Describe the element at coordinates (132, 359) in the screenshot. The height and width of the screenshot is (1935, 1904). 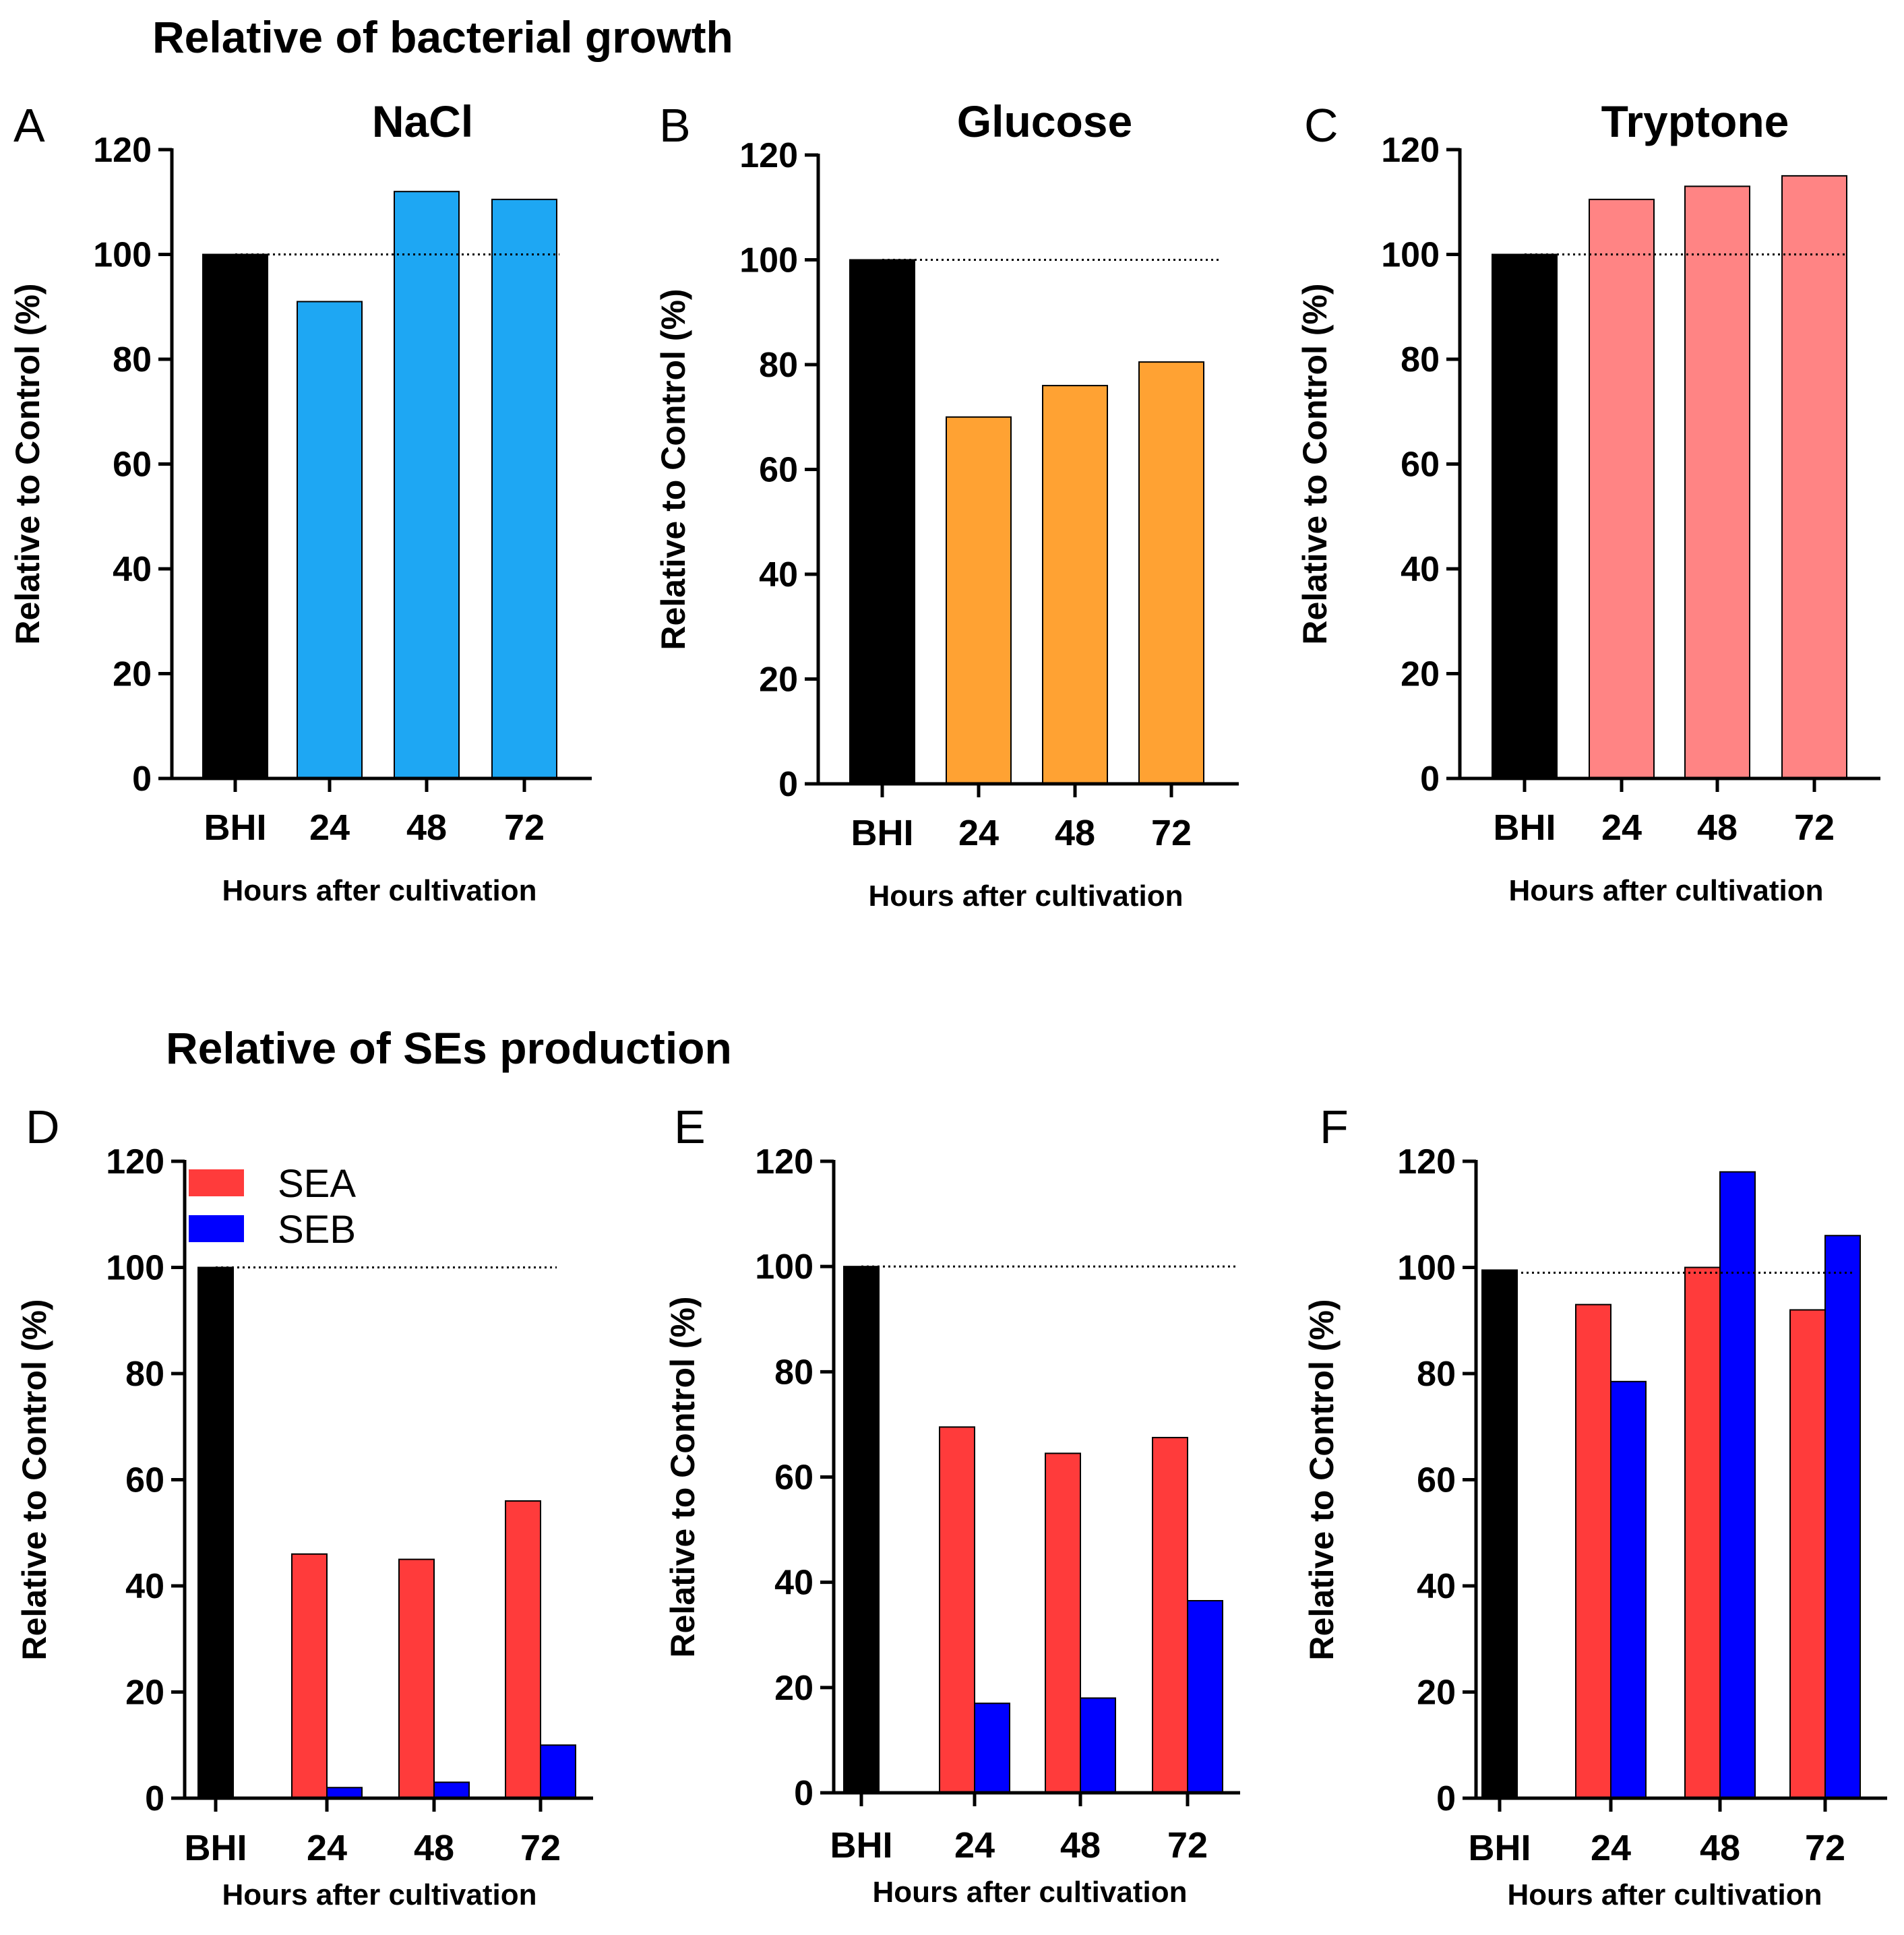
I see `y-tick-label-a-80: 80` at that location.